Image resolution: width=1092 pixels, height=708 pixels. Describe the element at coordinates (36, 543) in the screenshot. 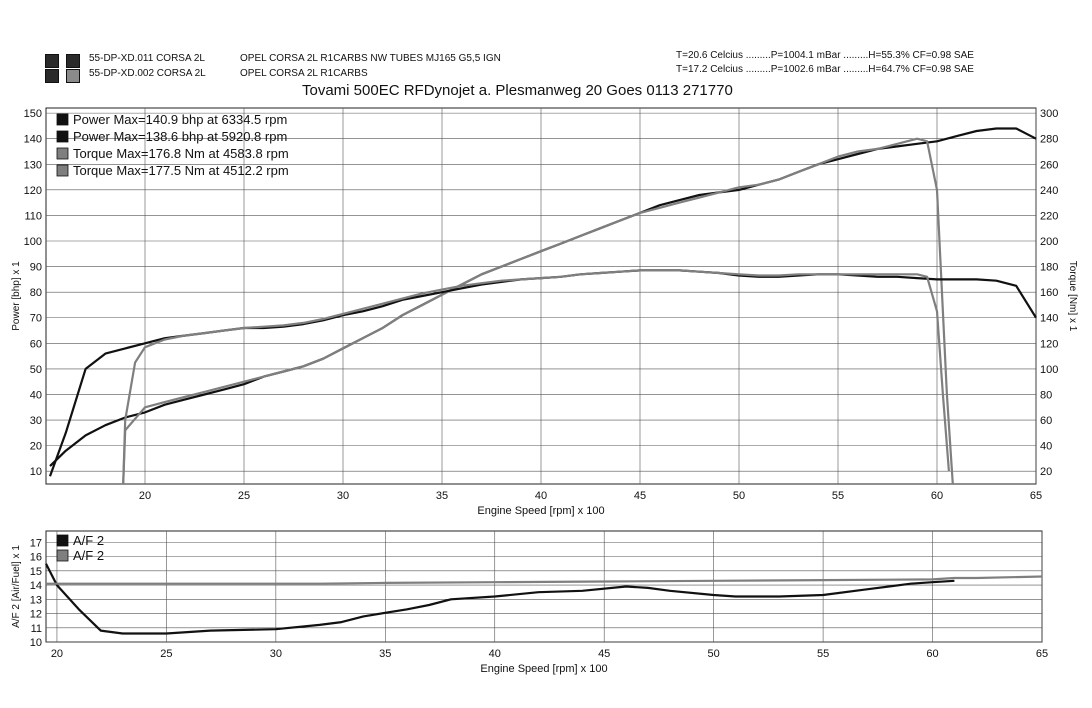

I see `afr-y-tick-label: 17` at that location.